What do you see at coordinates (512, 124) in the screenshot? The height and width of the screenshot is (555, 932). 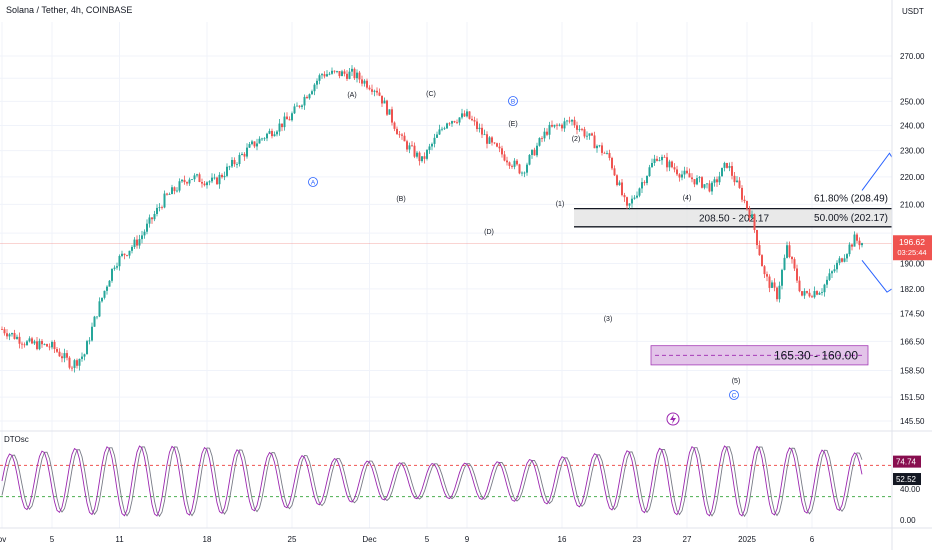 I see `wave-label: (E)` at bounding box center [512, 124].